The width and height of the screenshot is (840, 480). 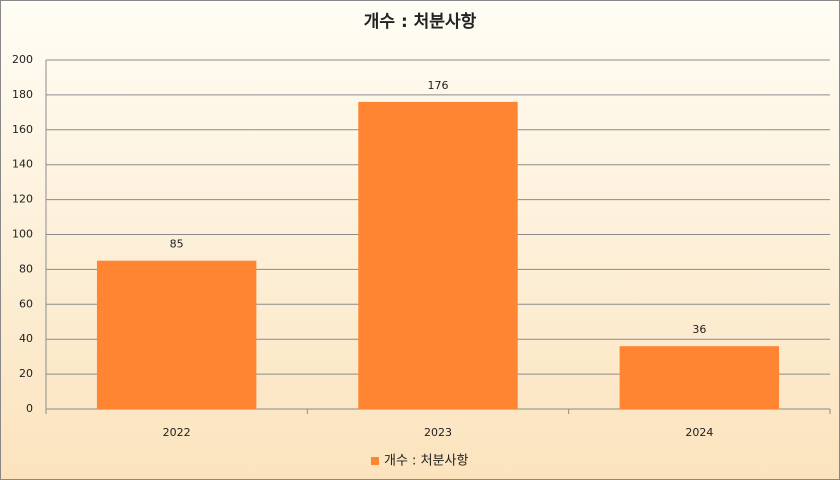 I want to click on y-tick-label: 160, so click(x=22, y=129).